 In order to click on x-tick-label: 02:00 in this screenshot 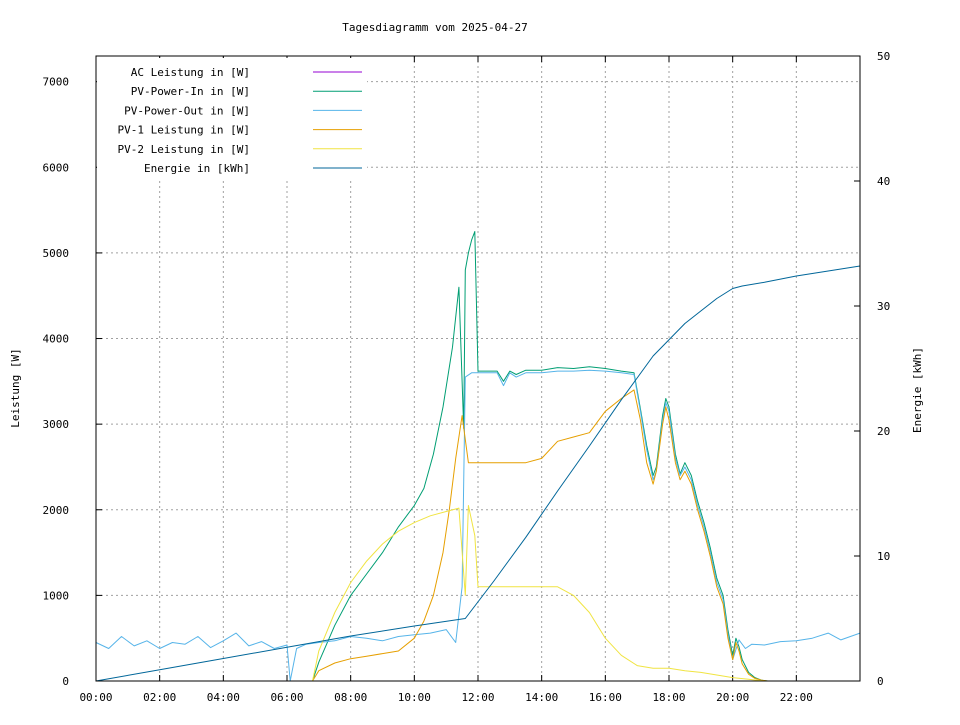, I will do `click(159, 697)`.